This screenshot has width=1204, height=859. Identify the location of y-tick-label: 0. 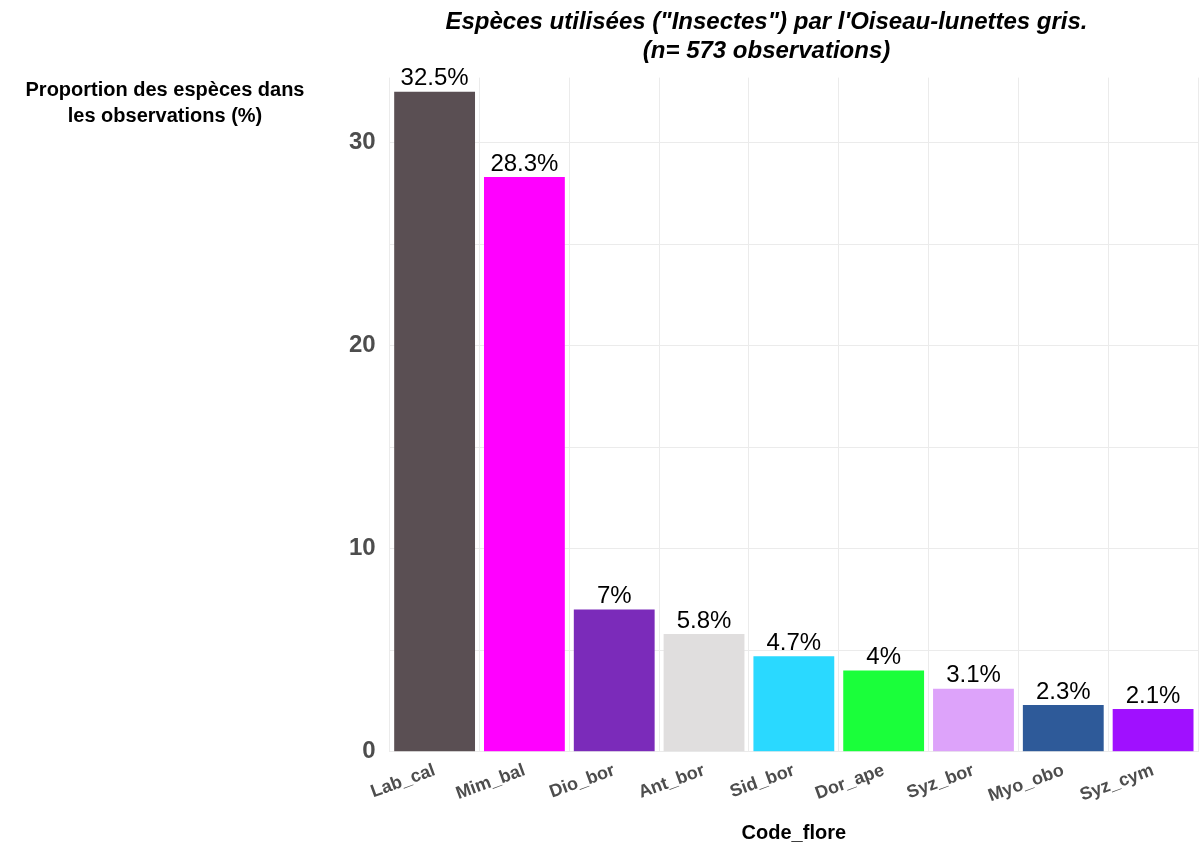
(369, 750).